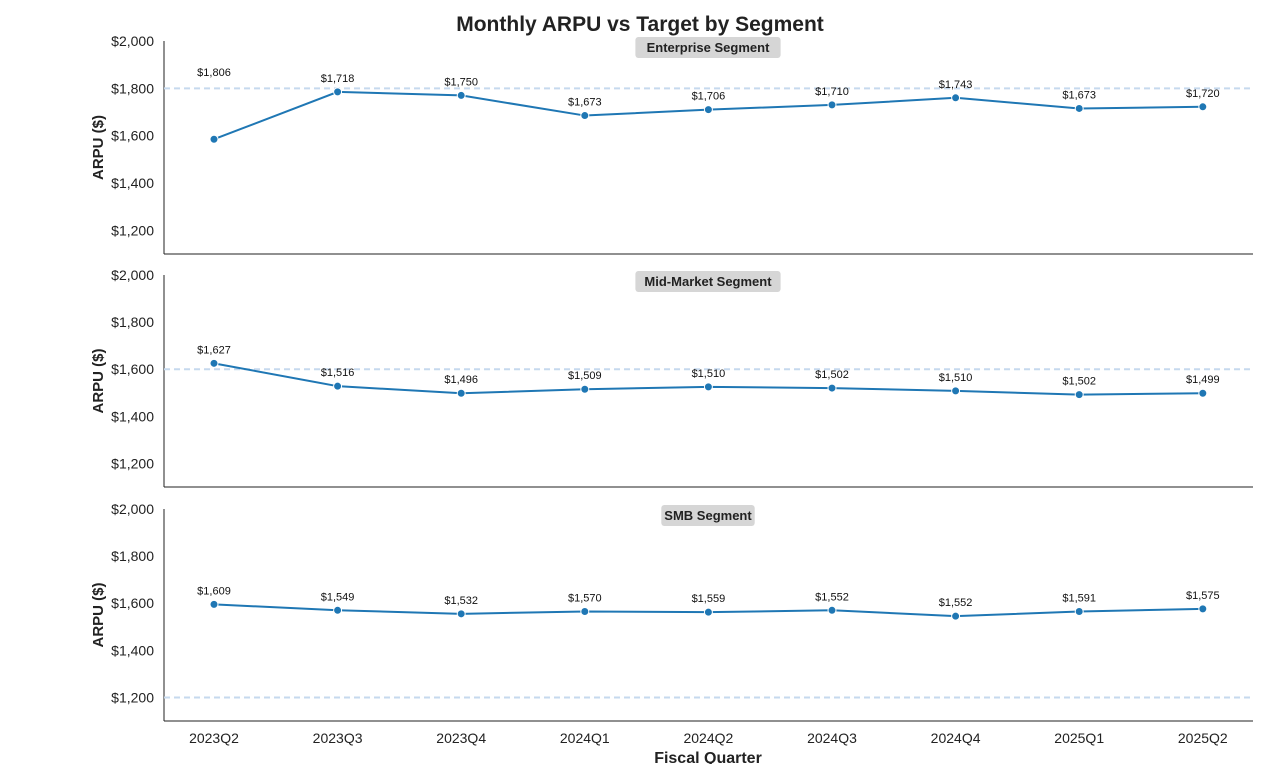  What do you see at coordinates (461, 601) in the screenshot?
I see `data-label: $1,532` at bounding box center [461, 601].